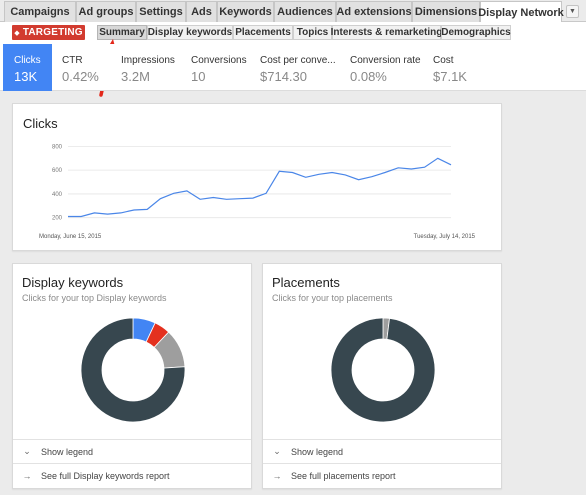  I want to click on metric-value: $714.30, so click(283, 76).